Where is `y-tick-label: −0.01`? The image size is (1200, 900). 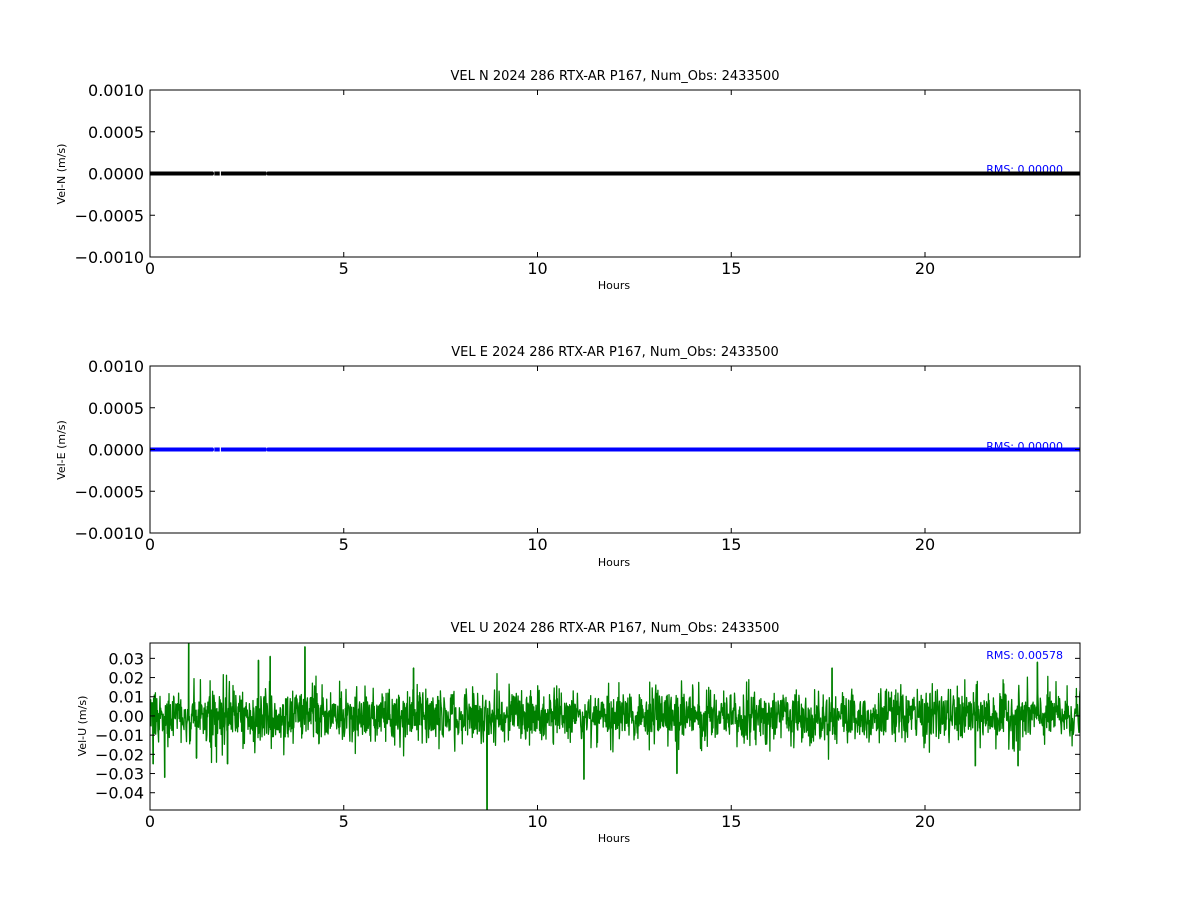
y-tick-label: −0.01 is located at coordinates (119, 735).